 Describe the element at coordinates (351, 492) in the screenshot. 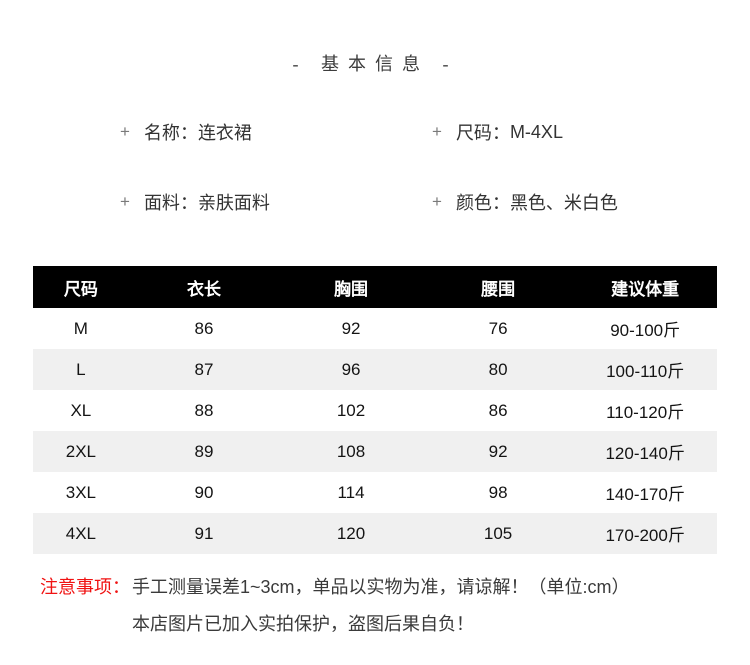

I see `table-cell: 114` at that location.